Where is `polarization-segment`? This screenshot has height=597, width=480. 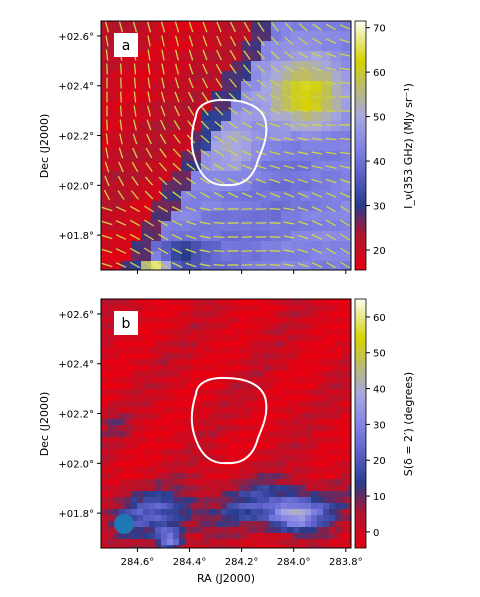
polarization-segment is located at coordinates (331, 111).